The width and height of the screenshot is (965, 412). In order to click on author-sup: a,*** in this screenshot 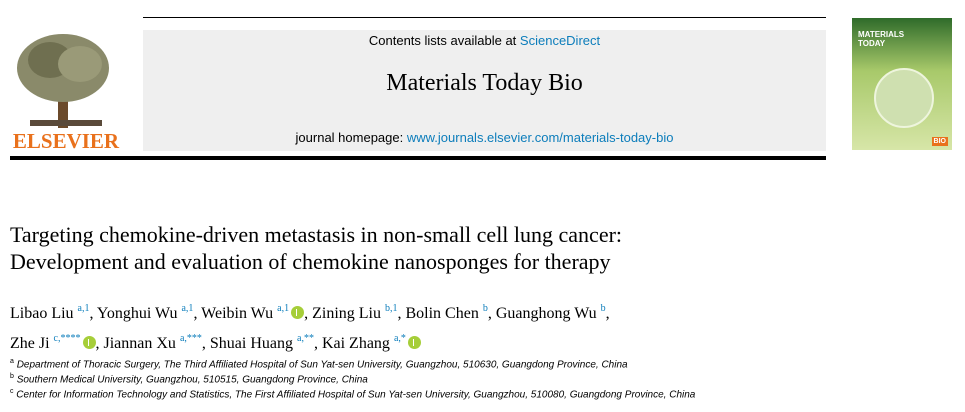, I will do `click(190, 338)`.